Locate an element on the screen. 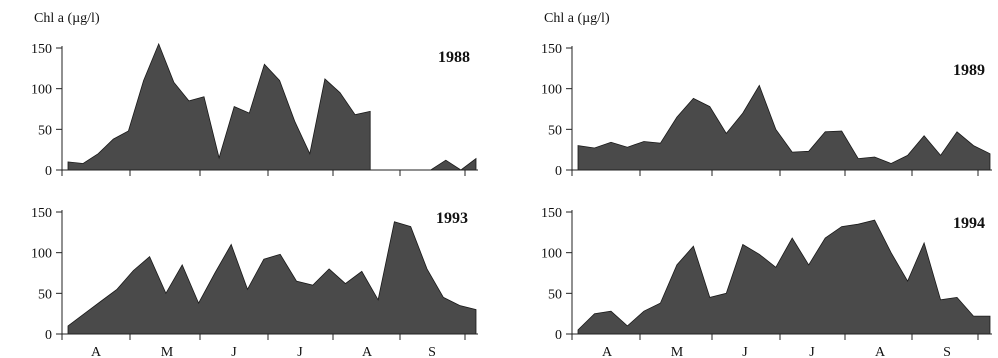 The image size is (998, 358). year-label-1988: 1988 is located at coordinates (454, 57).